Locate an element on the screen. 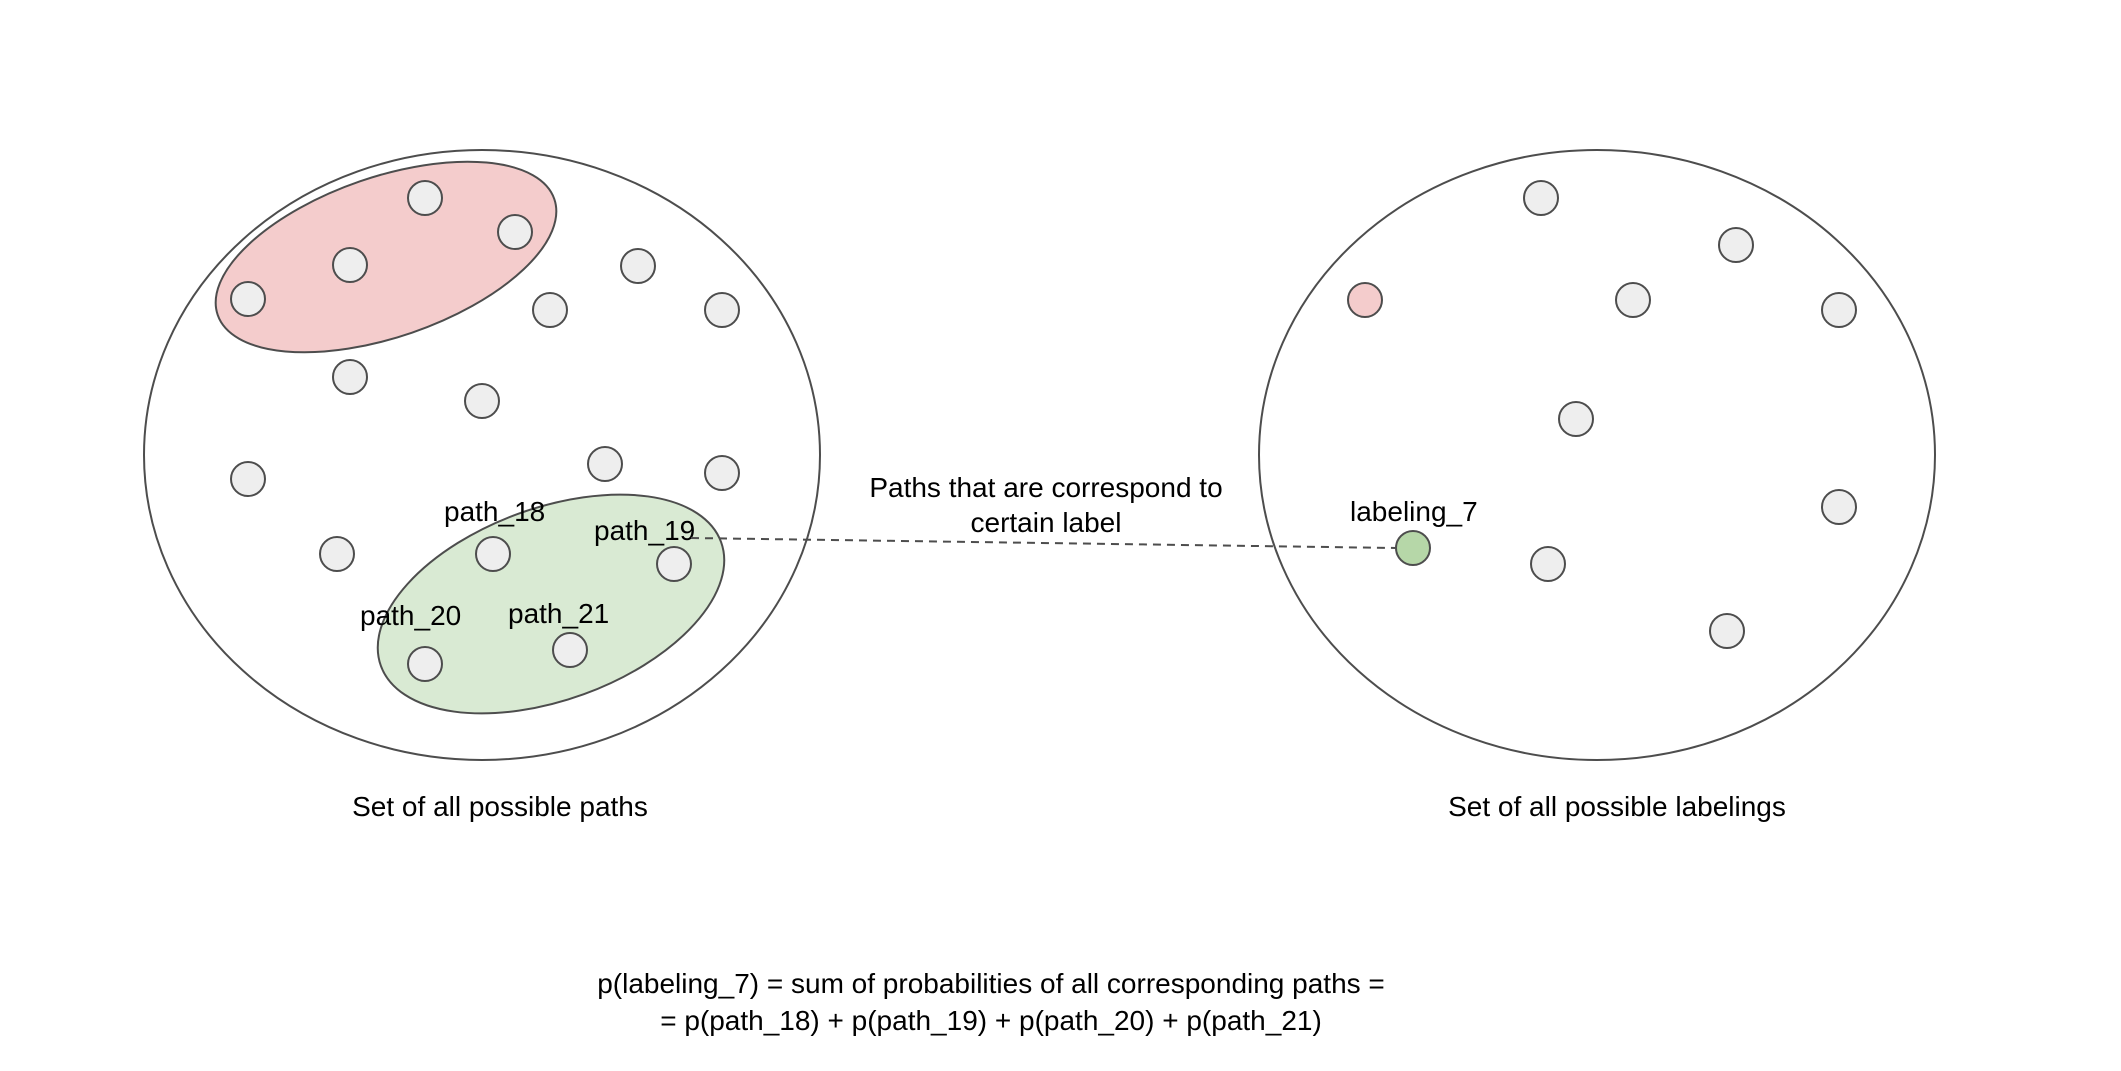 This screenshot has height=1071, width=2121. paths-set-caption: Set of all possible paths is located at coordinates (500, 806).